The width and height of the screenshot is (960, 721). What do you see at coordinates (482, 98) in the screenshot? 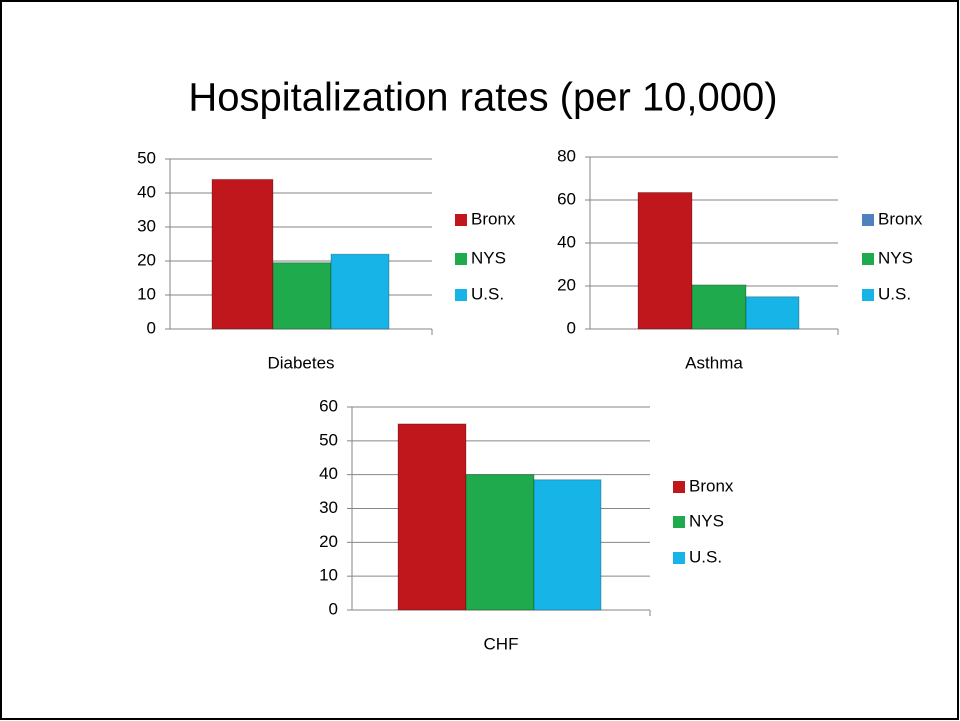
I see `slide-title: Hospitalization rates (per 10,000)` at bounding box center [482, 98].